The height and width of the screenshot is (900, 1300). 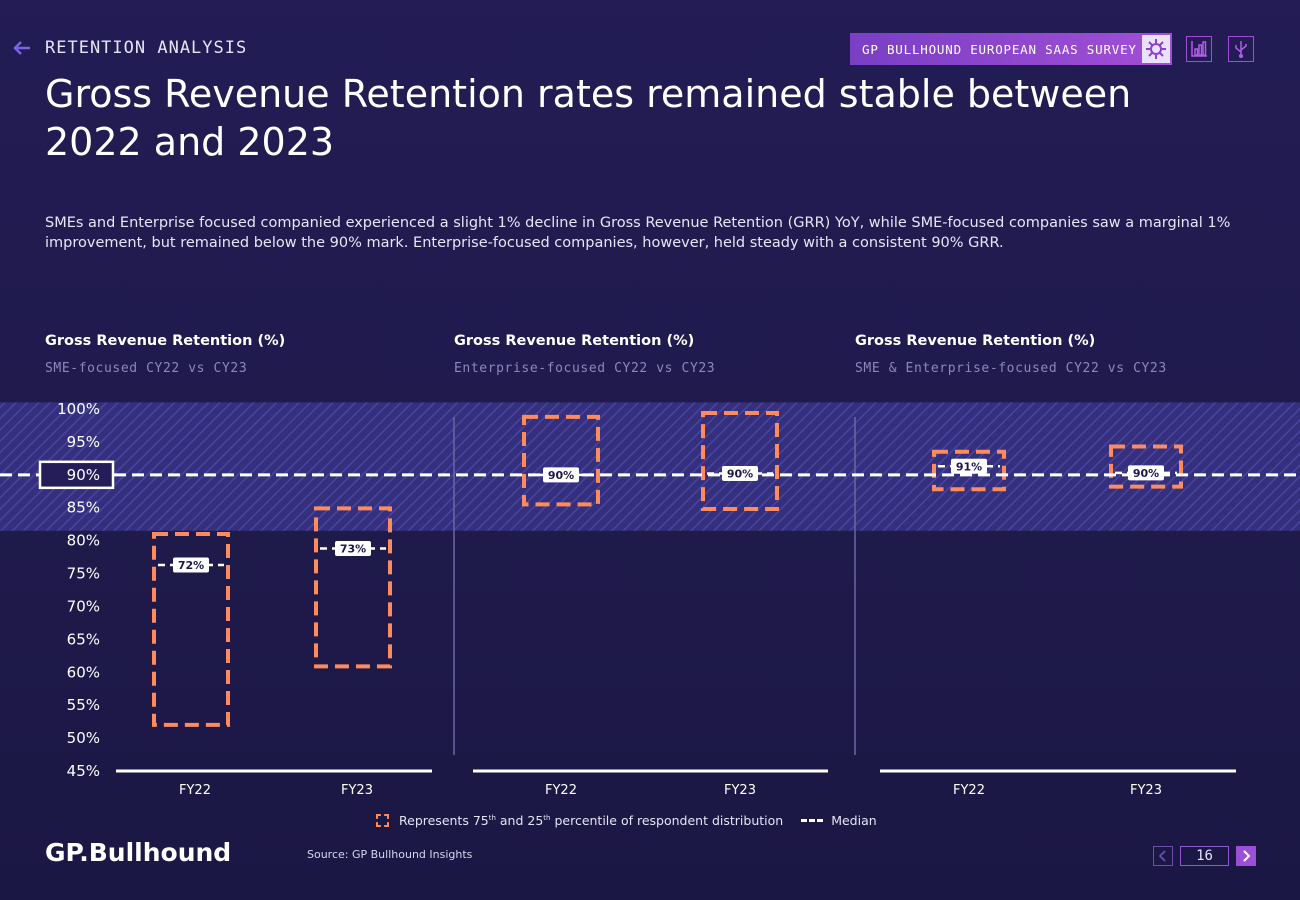 I want to click on panel-title-enterprise: Gross Revenue Retention (%), so click(x=574, y=341).